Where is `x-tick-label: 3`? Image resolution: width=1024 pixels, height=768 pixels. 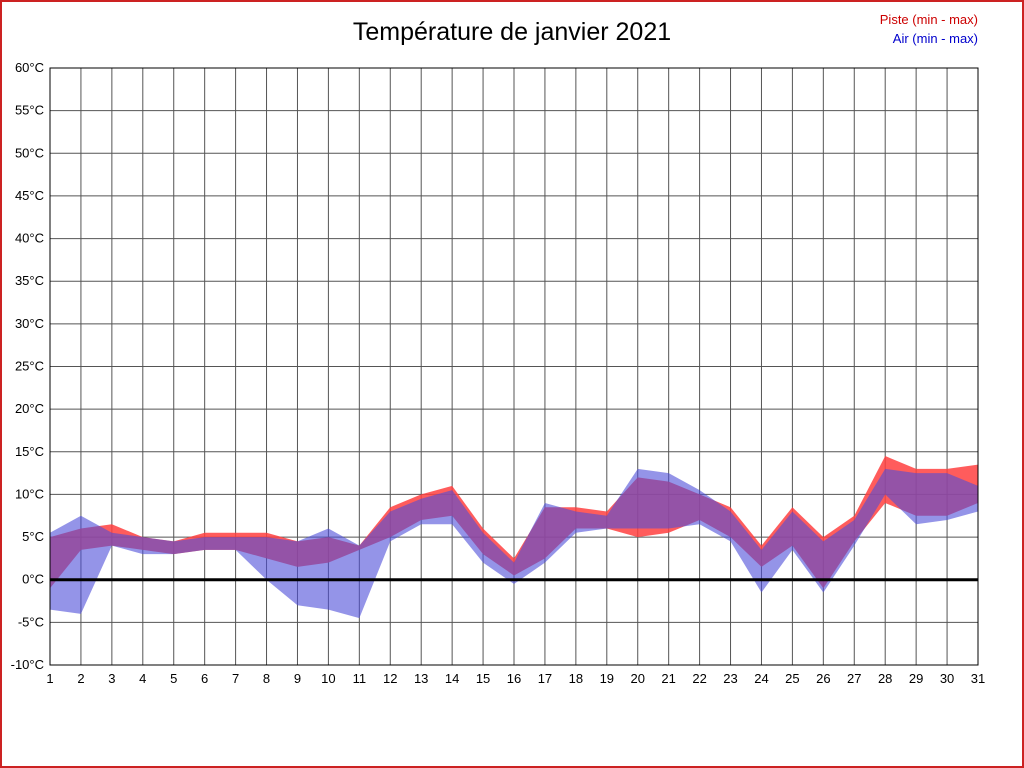
x-tick-label: 3 is located at coordinates (111, 678).